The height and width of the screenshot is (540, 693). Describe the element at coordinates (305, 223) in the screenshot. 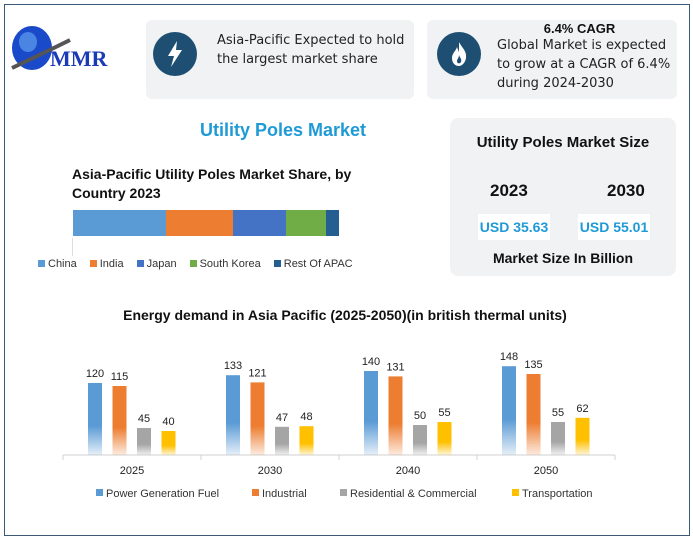

I see `share-segment-south-korea` at that location.